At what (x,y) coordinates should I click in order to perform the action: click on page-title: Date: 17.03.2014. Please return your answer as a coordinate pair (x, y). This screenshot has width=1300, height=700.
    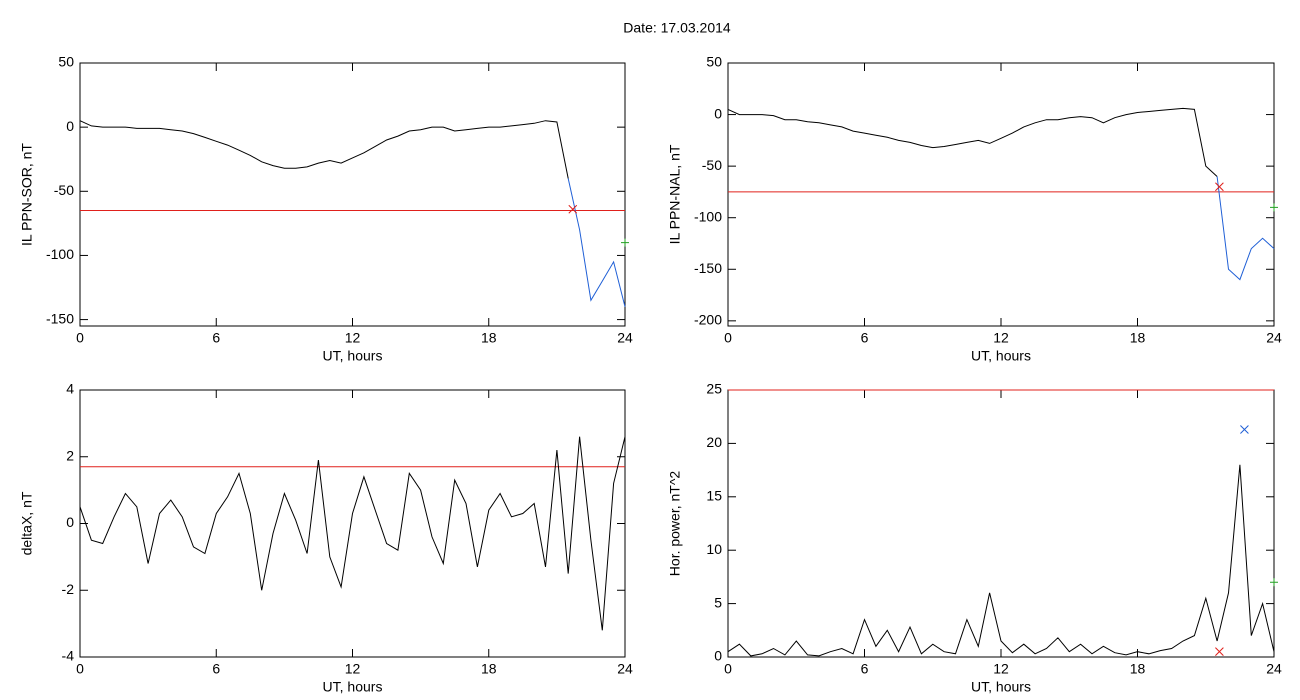
    Looking at the image, I should click on (677, 28).